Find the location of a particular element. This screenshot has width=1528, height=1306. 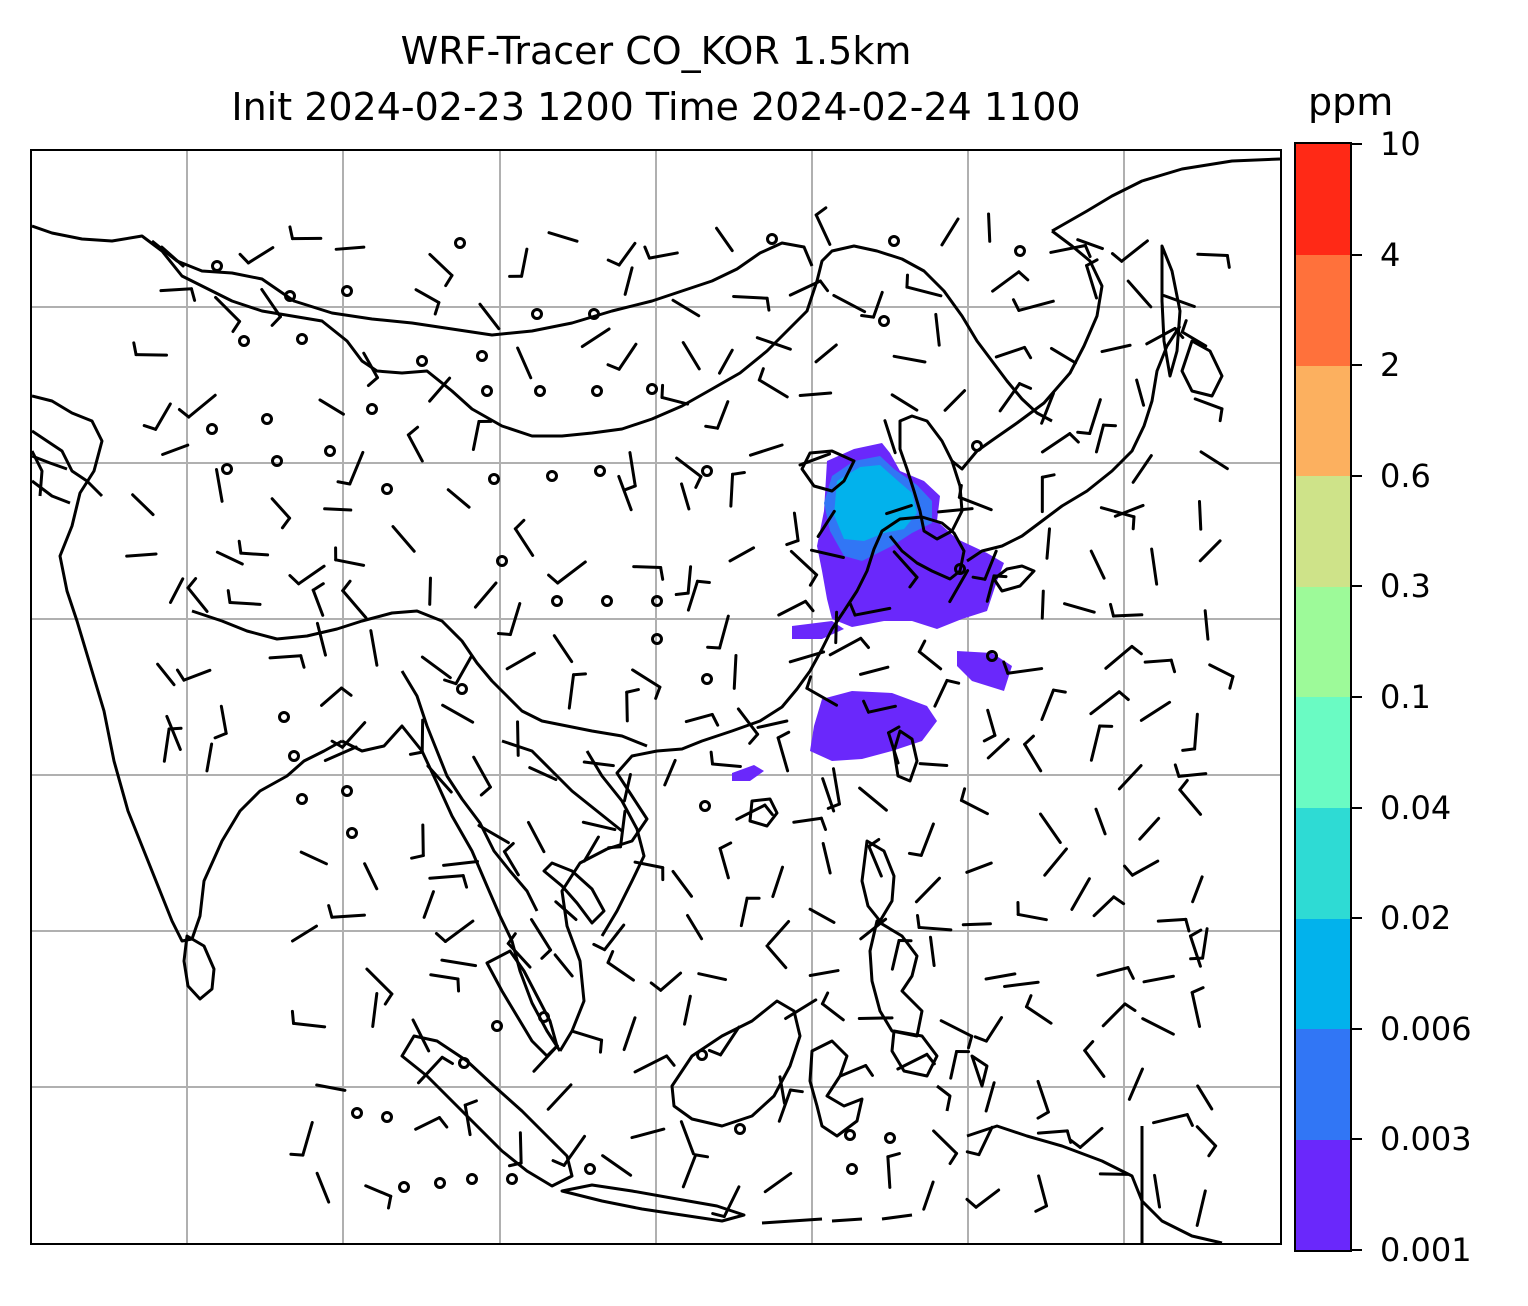

colorbar-tick-label: 2 is located at coordinates (1390, 365).